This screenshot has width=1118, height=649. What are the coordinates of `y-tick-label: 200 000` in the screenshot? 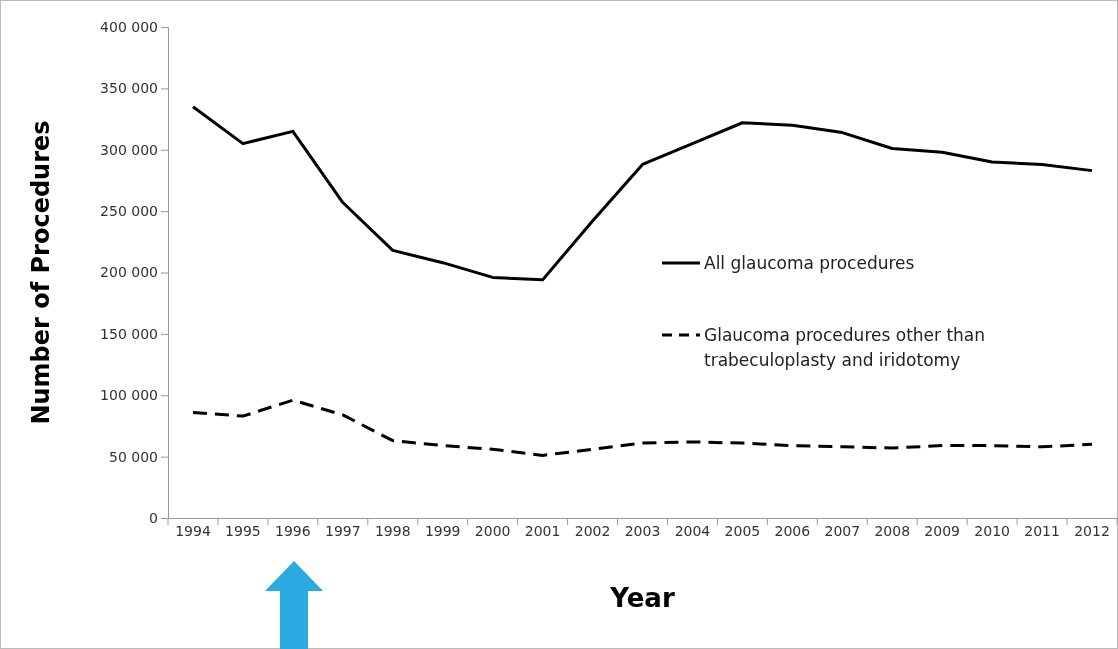 It's located at (129, 272).